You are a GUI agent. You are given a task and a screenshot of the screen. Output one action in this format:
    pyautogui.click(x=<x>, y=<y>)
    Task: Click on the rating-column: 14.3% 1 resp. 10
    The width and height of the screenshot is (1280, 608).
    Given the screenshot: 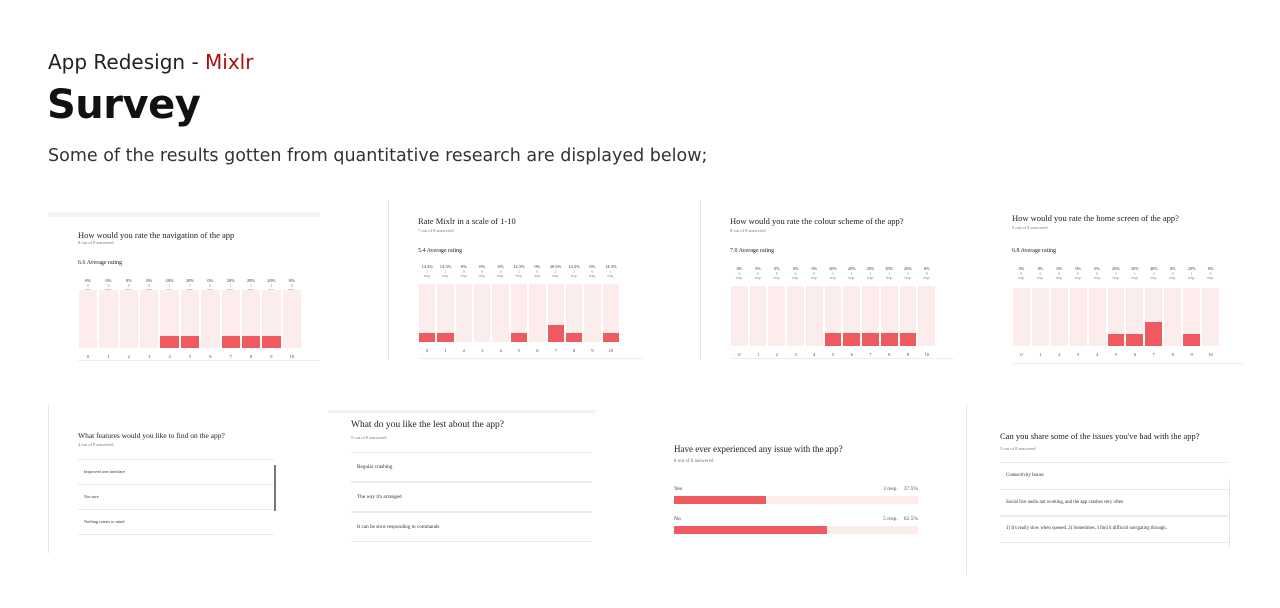 What is the action you would take?
    pyautogui.click(x=611, y=312)
    